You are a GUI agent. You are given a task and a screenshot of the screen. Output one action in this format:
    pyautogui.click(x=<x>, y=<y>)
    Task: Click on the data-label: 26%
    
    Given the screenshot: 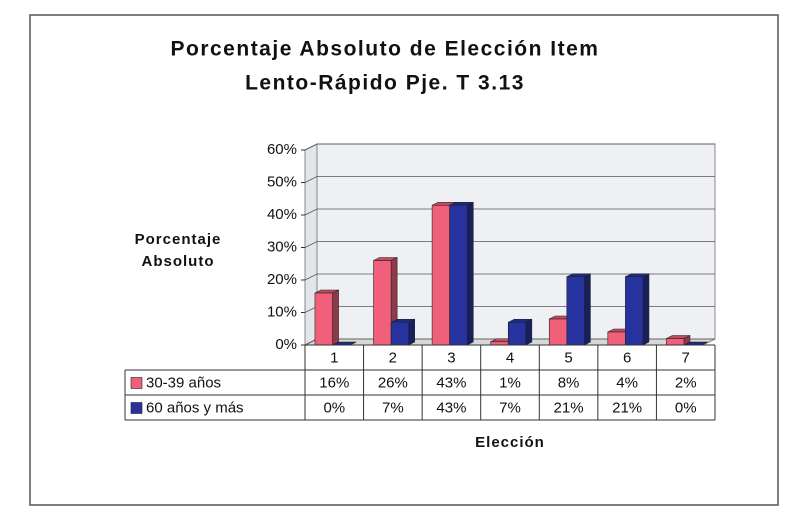 What is the action you would take?
    pyautogui.click(x=393, y=382)
    